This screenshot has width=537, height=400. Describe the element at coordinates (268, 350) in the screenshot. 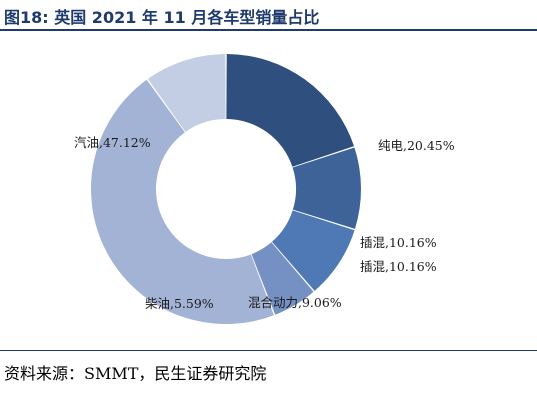

I see `source-divider` at that location.